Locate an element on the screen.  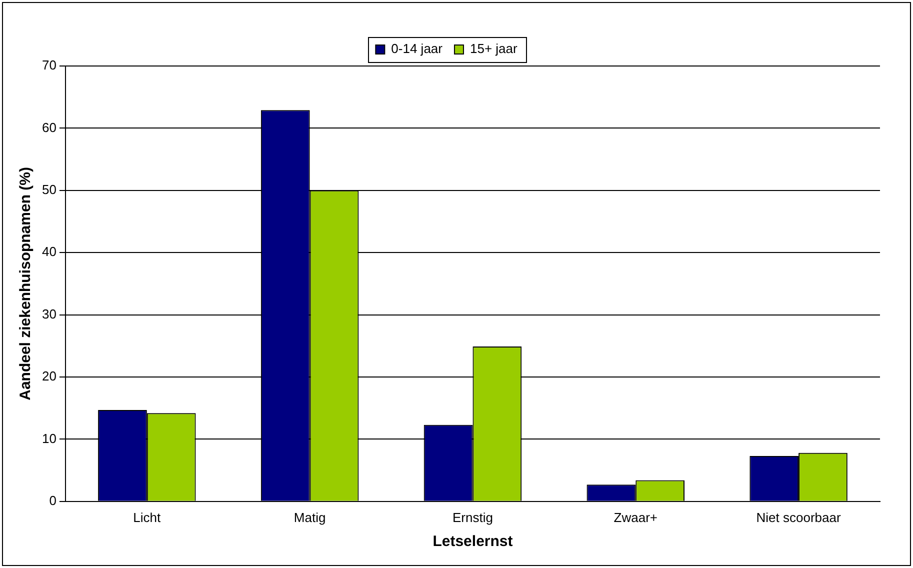
y-tick-label: 10 is located at coordinates (49, 438).